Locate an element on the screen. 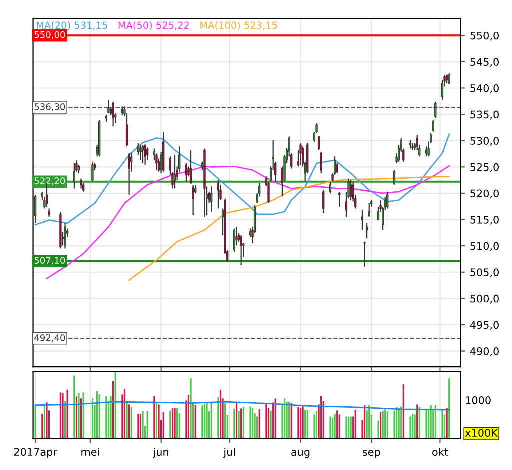 The width and height of the screenshot is (512, 470). x-tick-label: mei is located at coordinates (91, 452).